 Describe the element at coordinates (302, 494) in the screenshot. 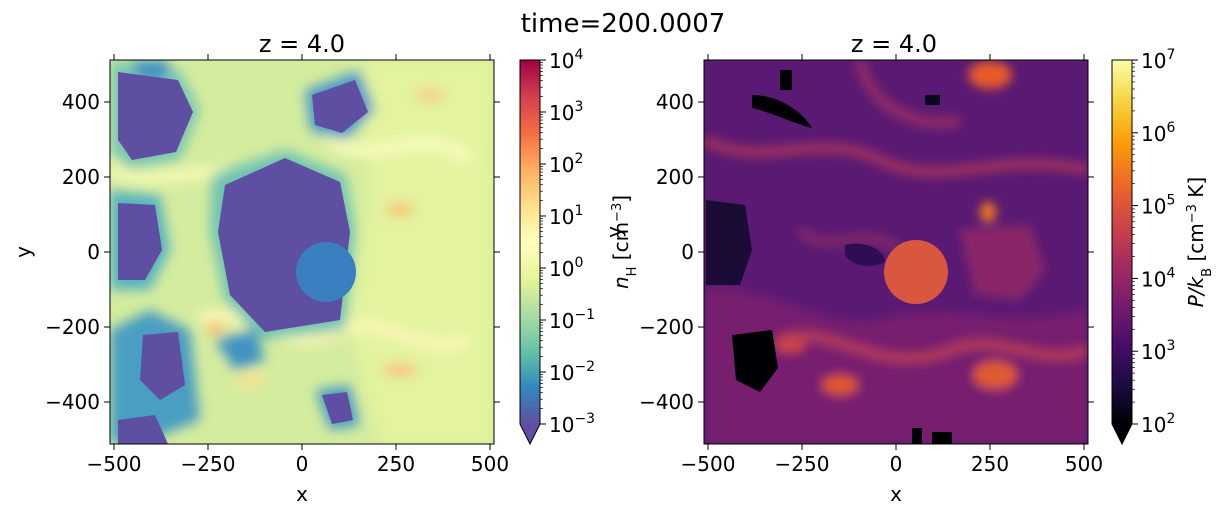

I see `density-x-axis-label: x` at that location.